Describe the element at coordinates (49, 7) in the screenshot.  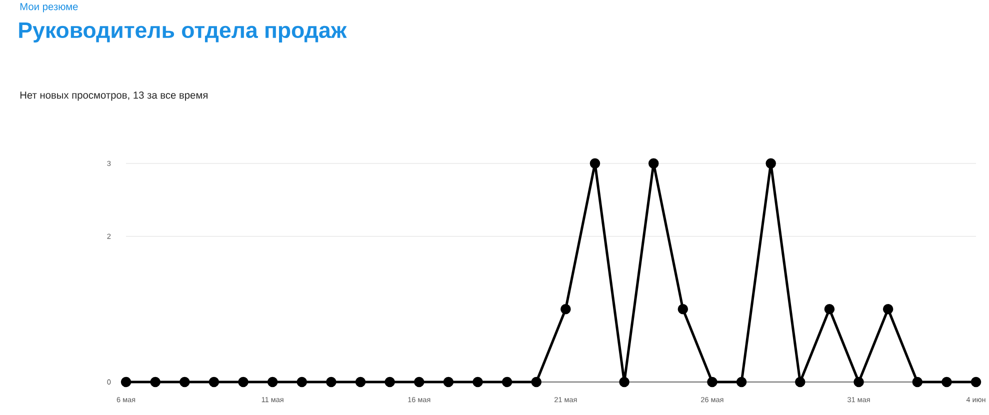
I see `text: Мои резюме` at that location.